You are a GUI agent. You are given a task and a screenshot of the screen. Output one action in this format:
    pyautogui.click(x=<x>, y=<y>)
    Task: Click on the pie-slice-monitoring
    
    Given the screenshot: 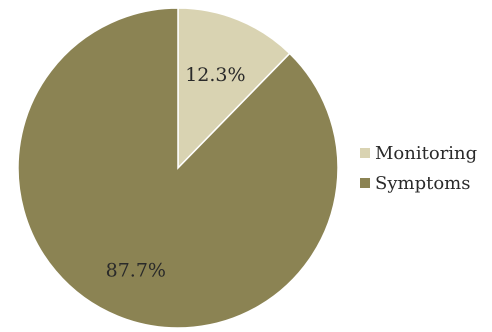 What is the action you would take?
    pyautogui.click(x=234, y=88)
    